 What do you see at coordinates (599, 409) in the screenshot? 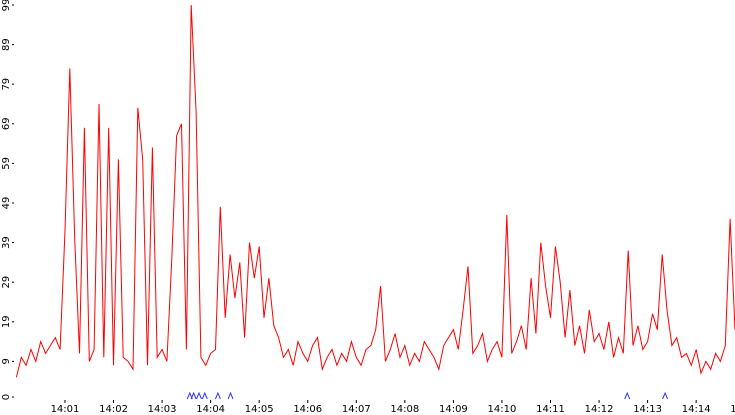
I see `x-tick-label: 14:12` at bounding box center [599, 409].